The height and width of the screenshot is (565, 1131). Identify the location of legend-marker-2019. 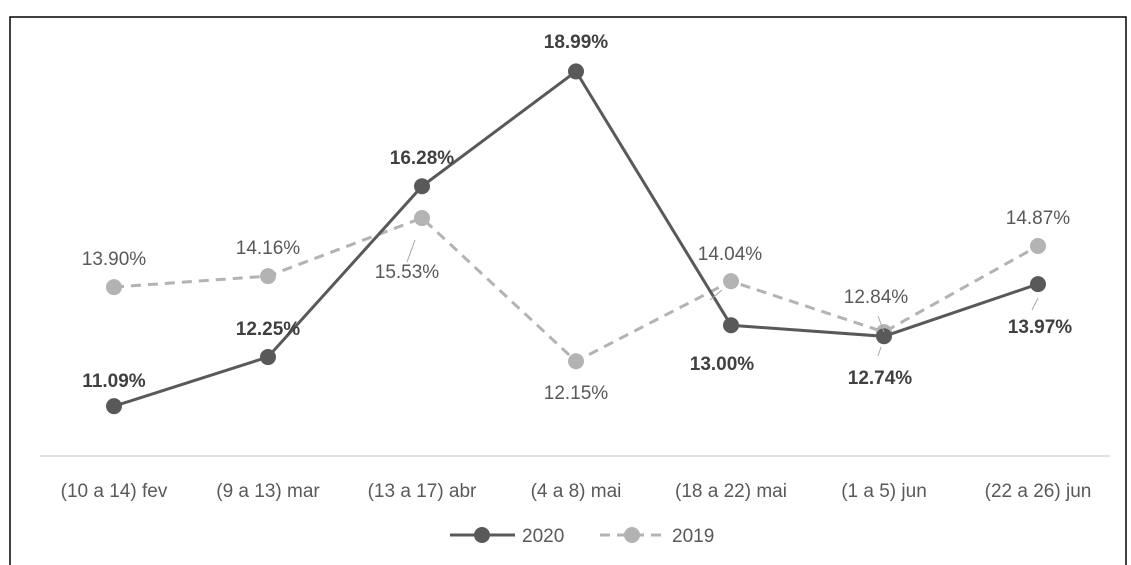
(632, 535).